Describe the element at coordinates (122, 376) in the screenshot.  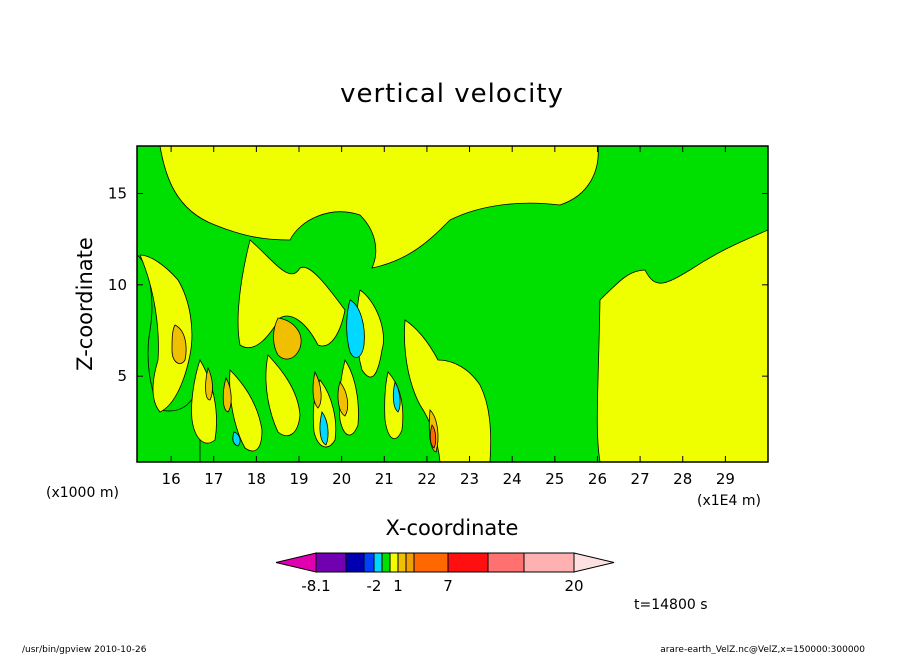
I see `y-tick-label: 5` at that location.